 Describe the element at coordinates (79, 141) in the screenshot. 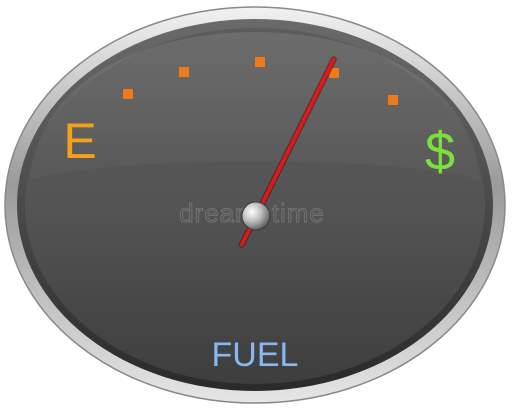

I see `empty-label: E` at that location.